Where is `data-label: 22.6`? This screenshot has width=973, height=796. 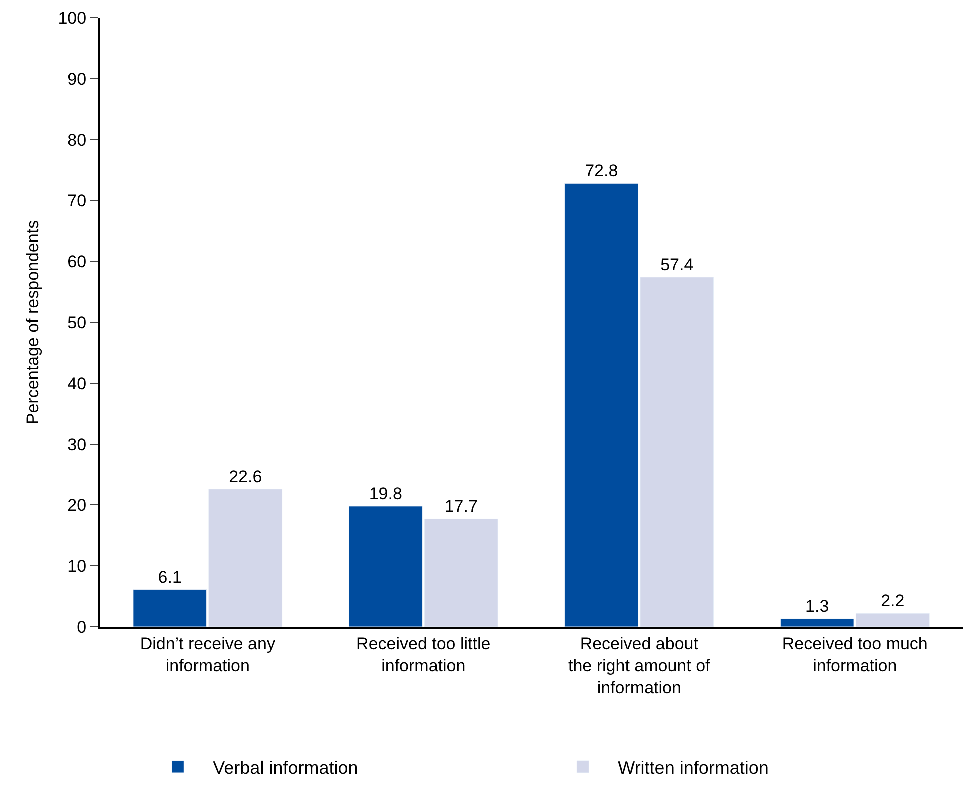
data-label: 22.6 is located at coordinates (245, 476).